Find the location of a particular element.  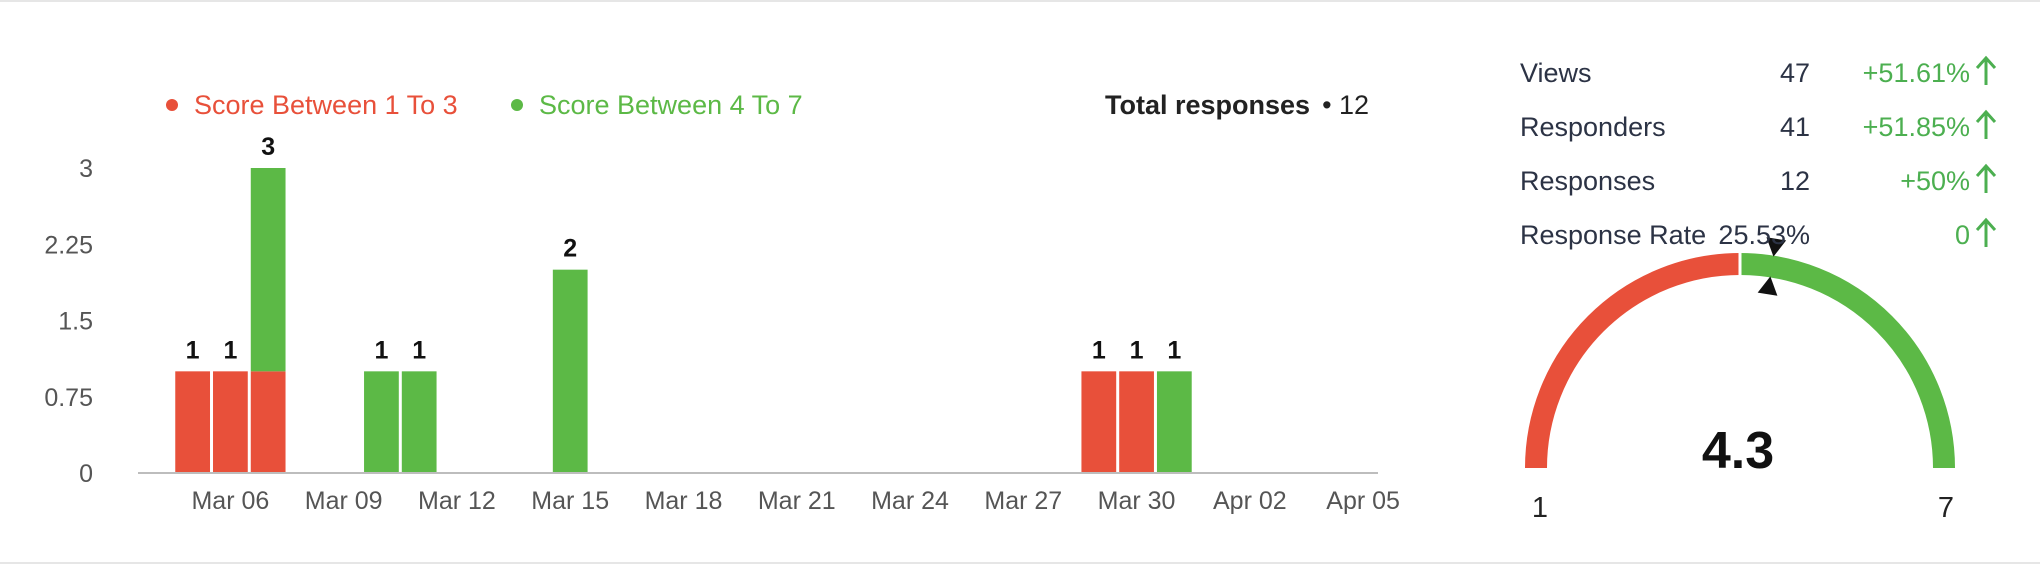

stat-row-response-rate: Response Rate 25.53% 0 is located at coordinates (1758, 241).